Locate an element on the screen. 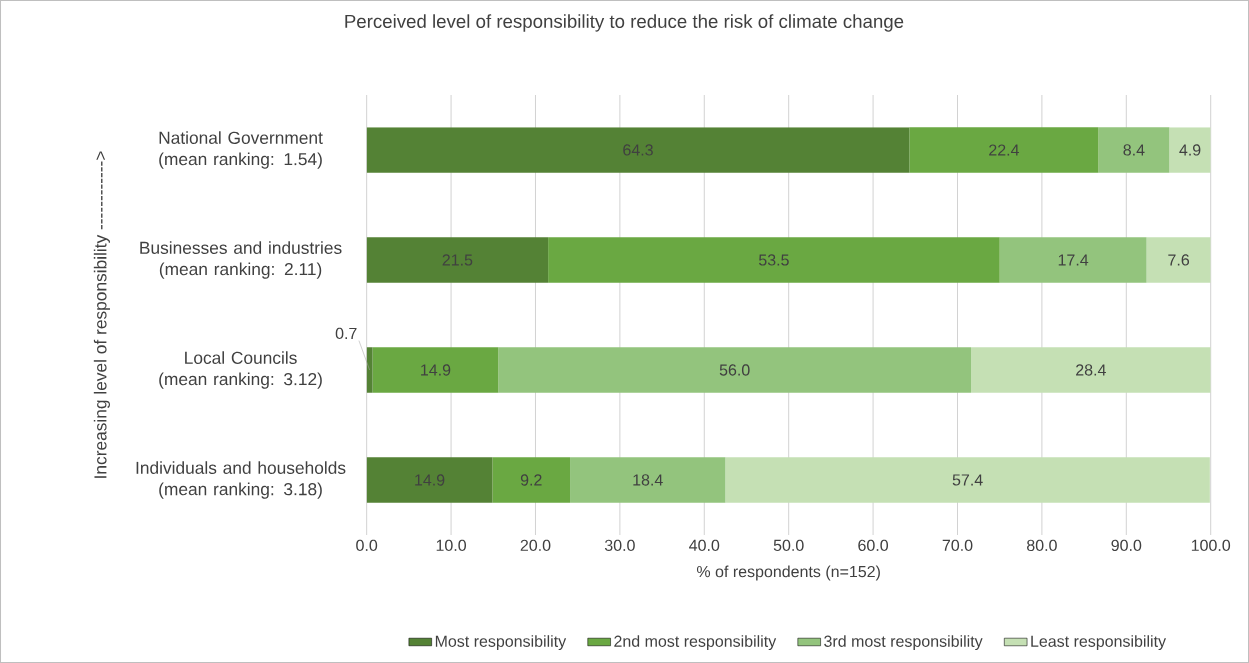  data-label: 22.4 is located at coordinates (1004, 150).